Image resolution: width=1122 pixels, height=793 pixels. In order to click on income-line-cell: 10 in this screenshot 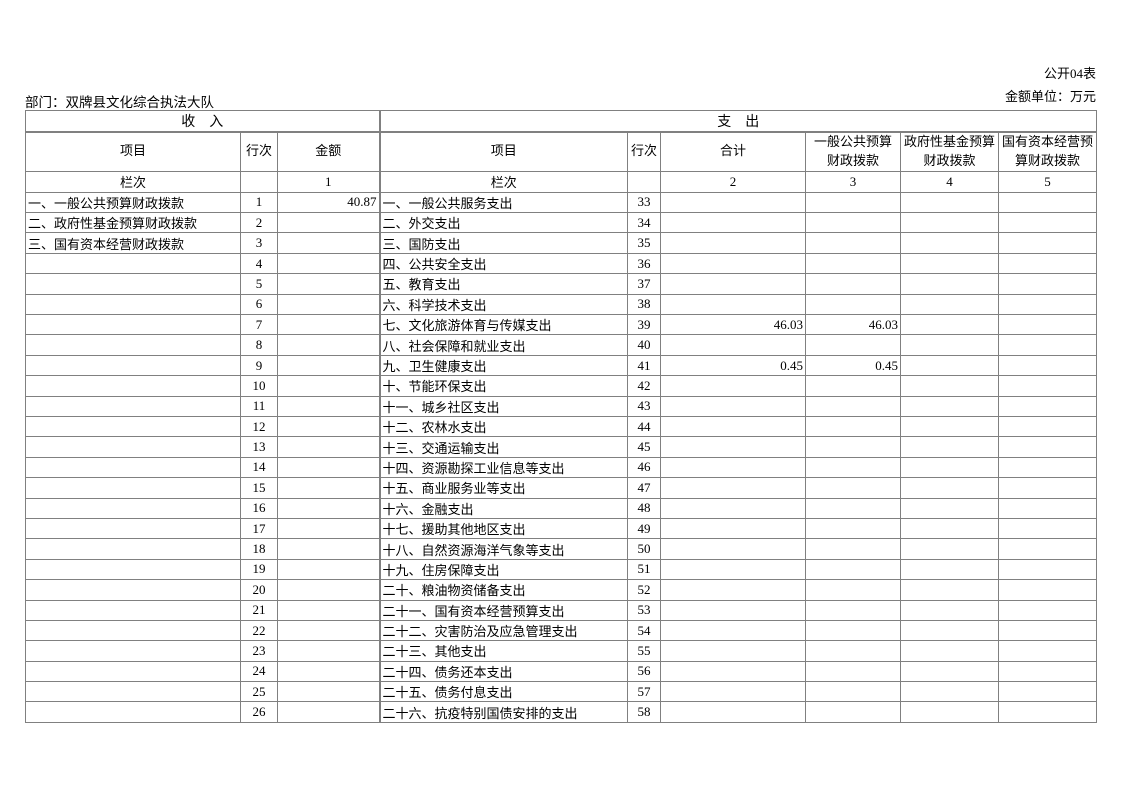, I will do `click(259, 386)`.